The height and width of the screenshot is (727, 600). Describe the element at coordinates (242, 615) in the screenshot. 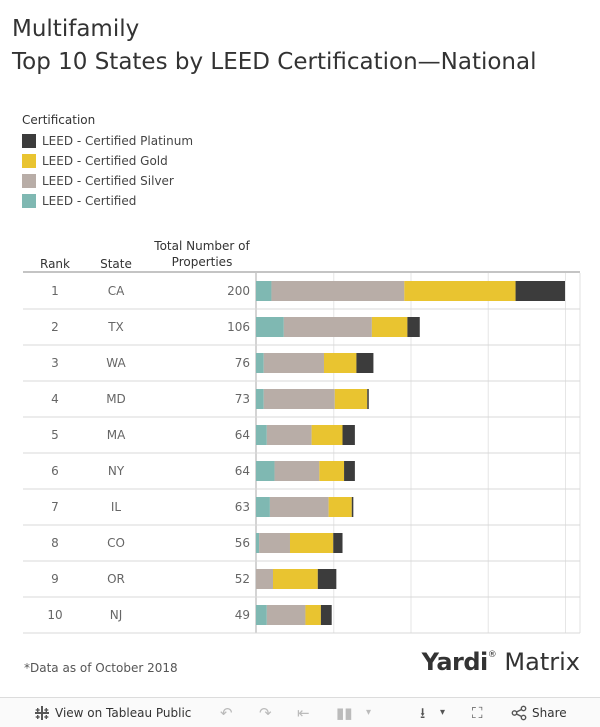

I see `total-label: 49` at that location.